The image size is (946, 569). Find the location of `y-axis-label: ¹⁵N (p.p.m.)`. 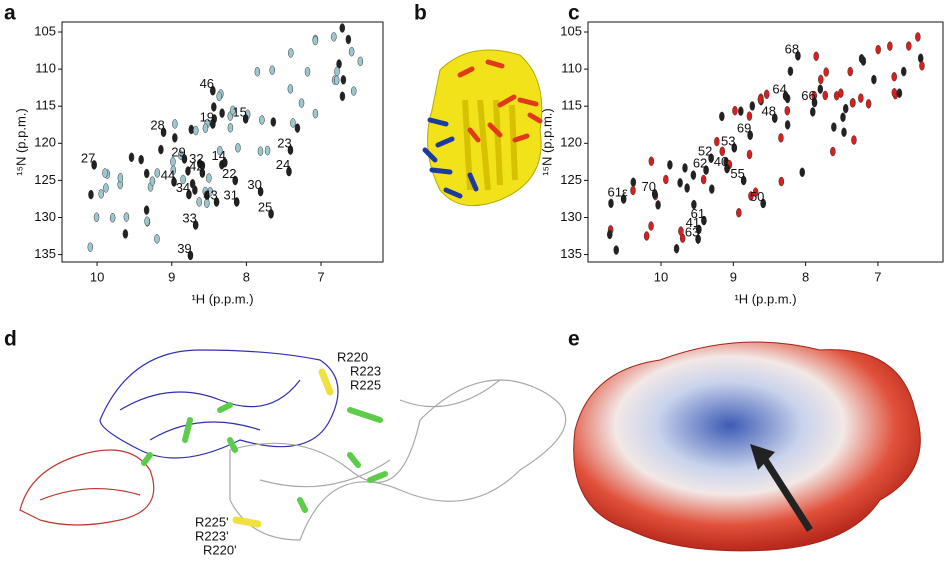

y-axis-label: ¹⁵N (p.p.m.) is located at coordinates (546, 142).